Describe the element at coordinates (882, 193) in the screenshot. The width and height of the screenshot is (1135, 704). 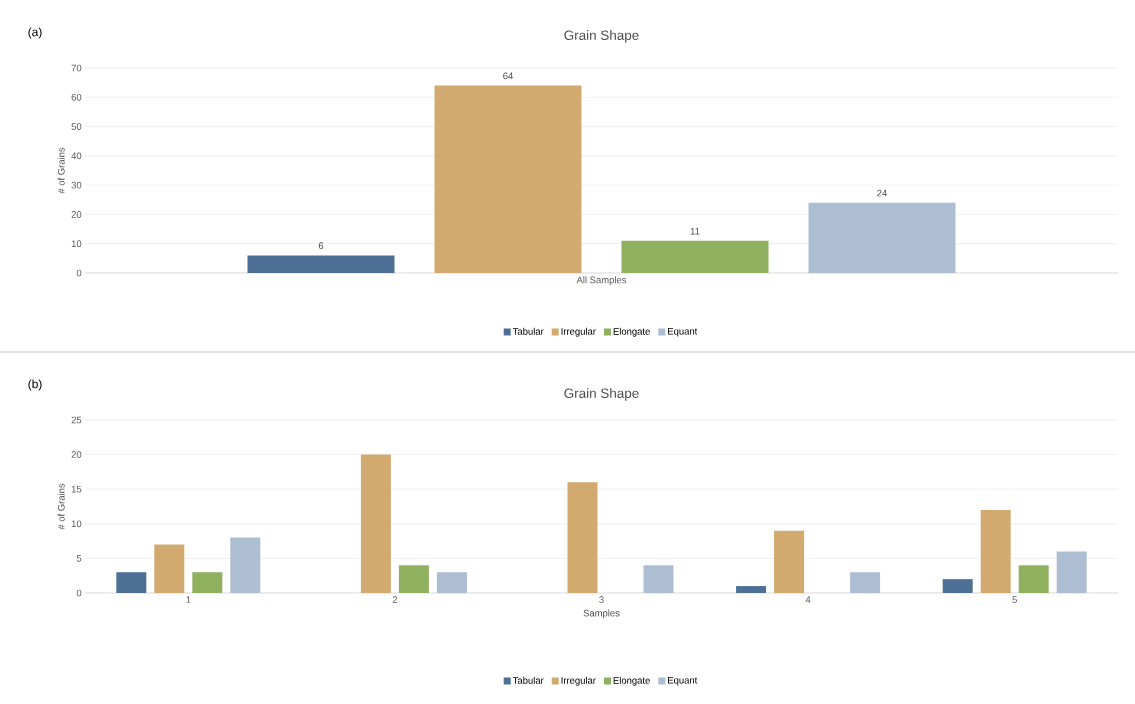
I see `data-label: 24` at that location.